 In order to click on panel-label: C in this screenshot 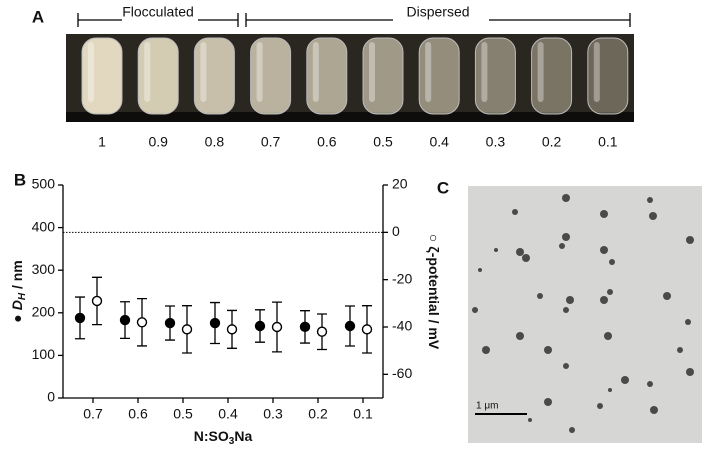, I will do `click(443, 187)`.